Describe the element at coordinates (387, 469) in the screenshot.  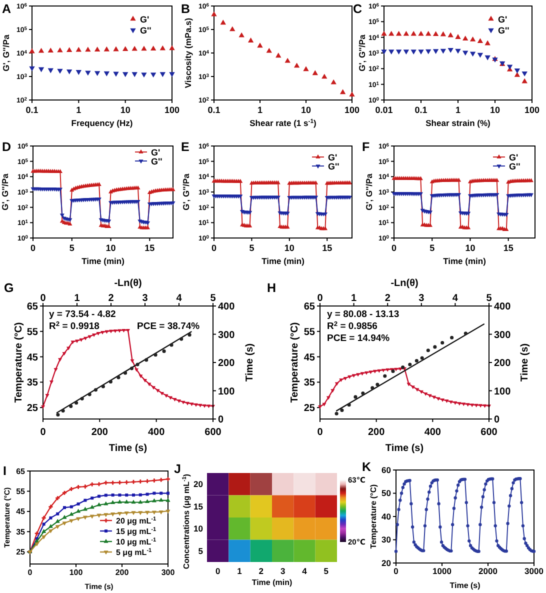
I see `y-tick-label: 60` at that location.